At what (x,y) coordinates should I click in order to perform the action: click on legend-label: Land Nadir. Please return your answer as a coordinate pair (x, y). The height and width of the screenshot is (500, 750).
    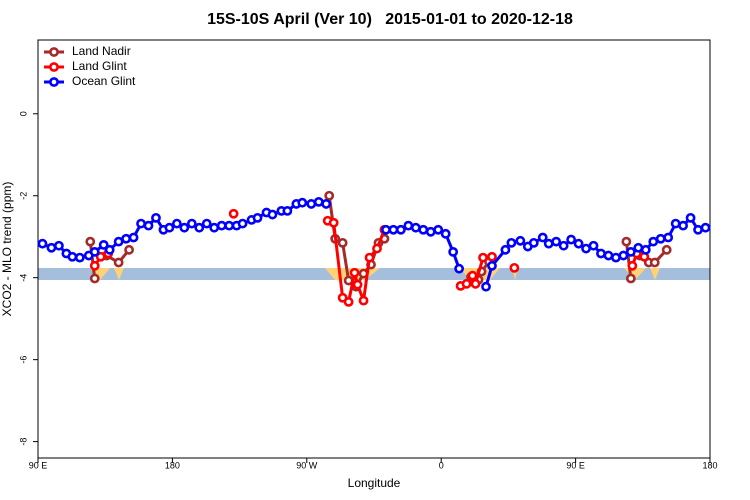
    Looking at the image, I should click on (101, 51).